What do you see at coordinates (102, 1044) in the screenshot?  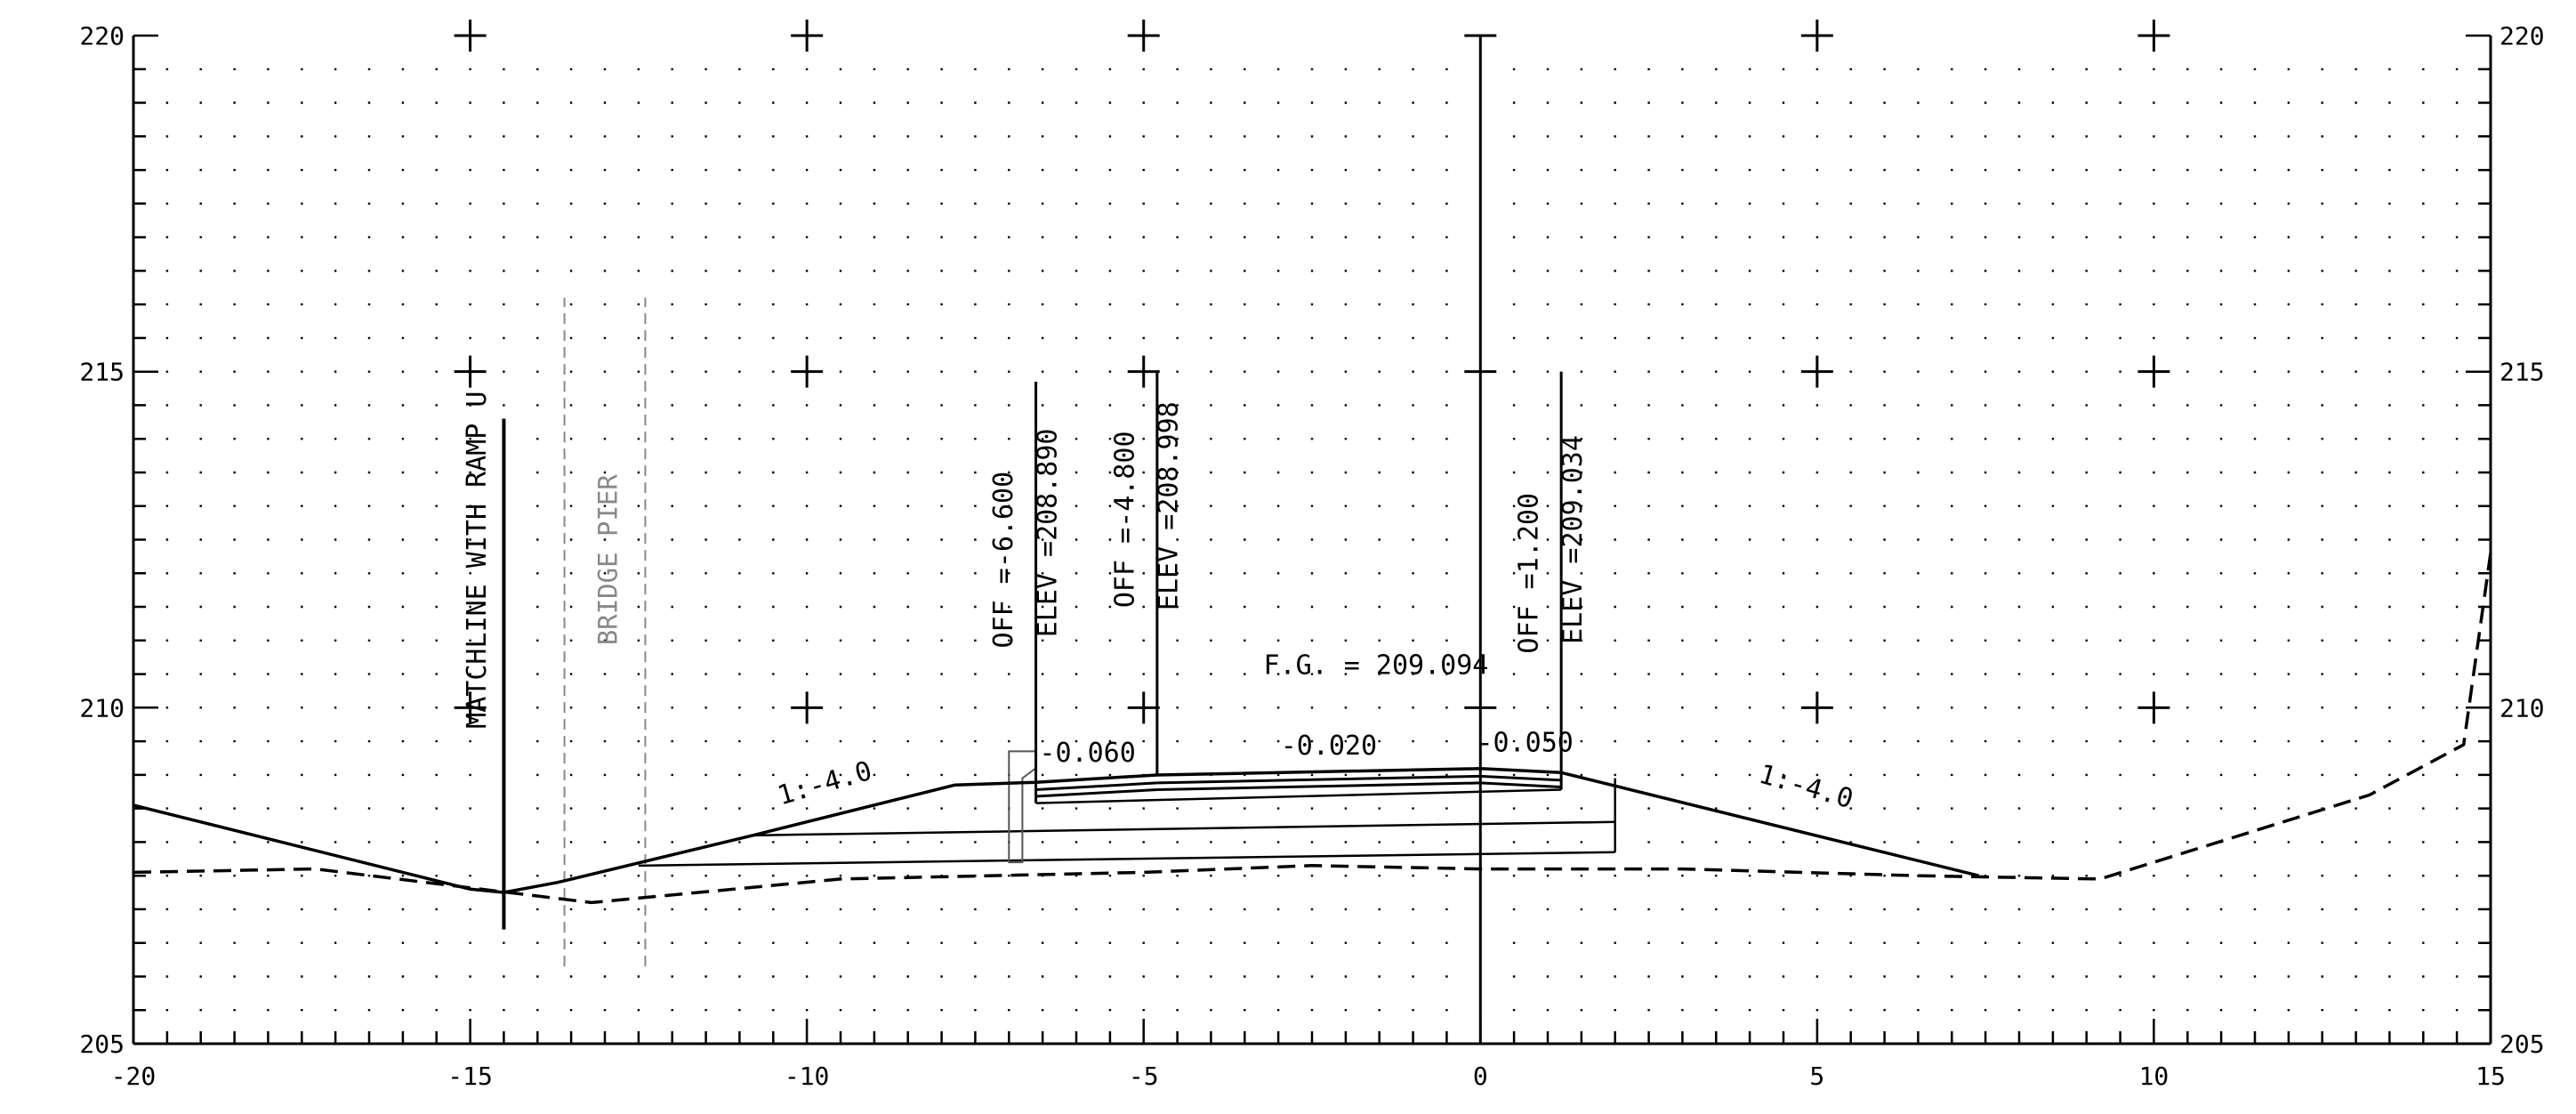 I see `y-tick-label-left: 205` at bounding box center [102, 1044].